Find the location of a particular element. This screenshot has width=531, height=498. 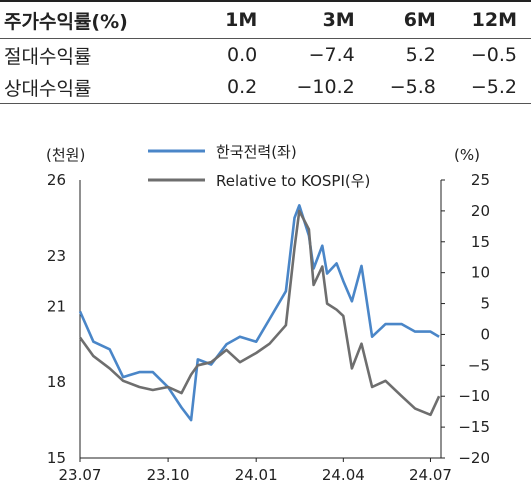

returns-header-1m: 1M is located at coordinates (240, 19).